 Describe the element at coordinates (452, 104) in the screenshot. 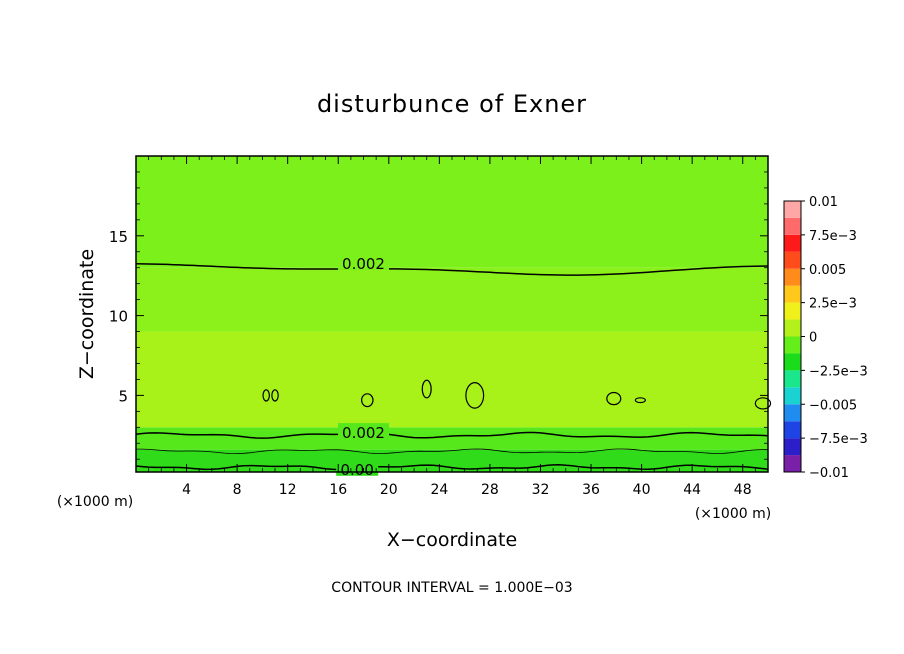

I see `chart-title: disturbunce of Exner` at that location.